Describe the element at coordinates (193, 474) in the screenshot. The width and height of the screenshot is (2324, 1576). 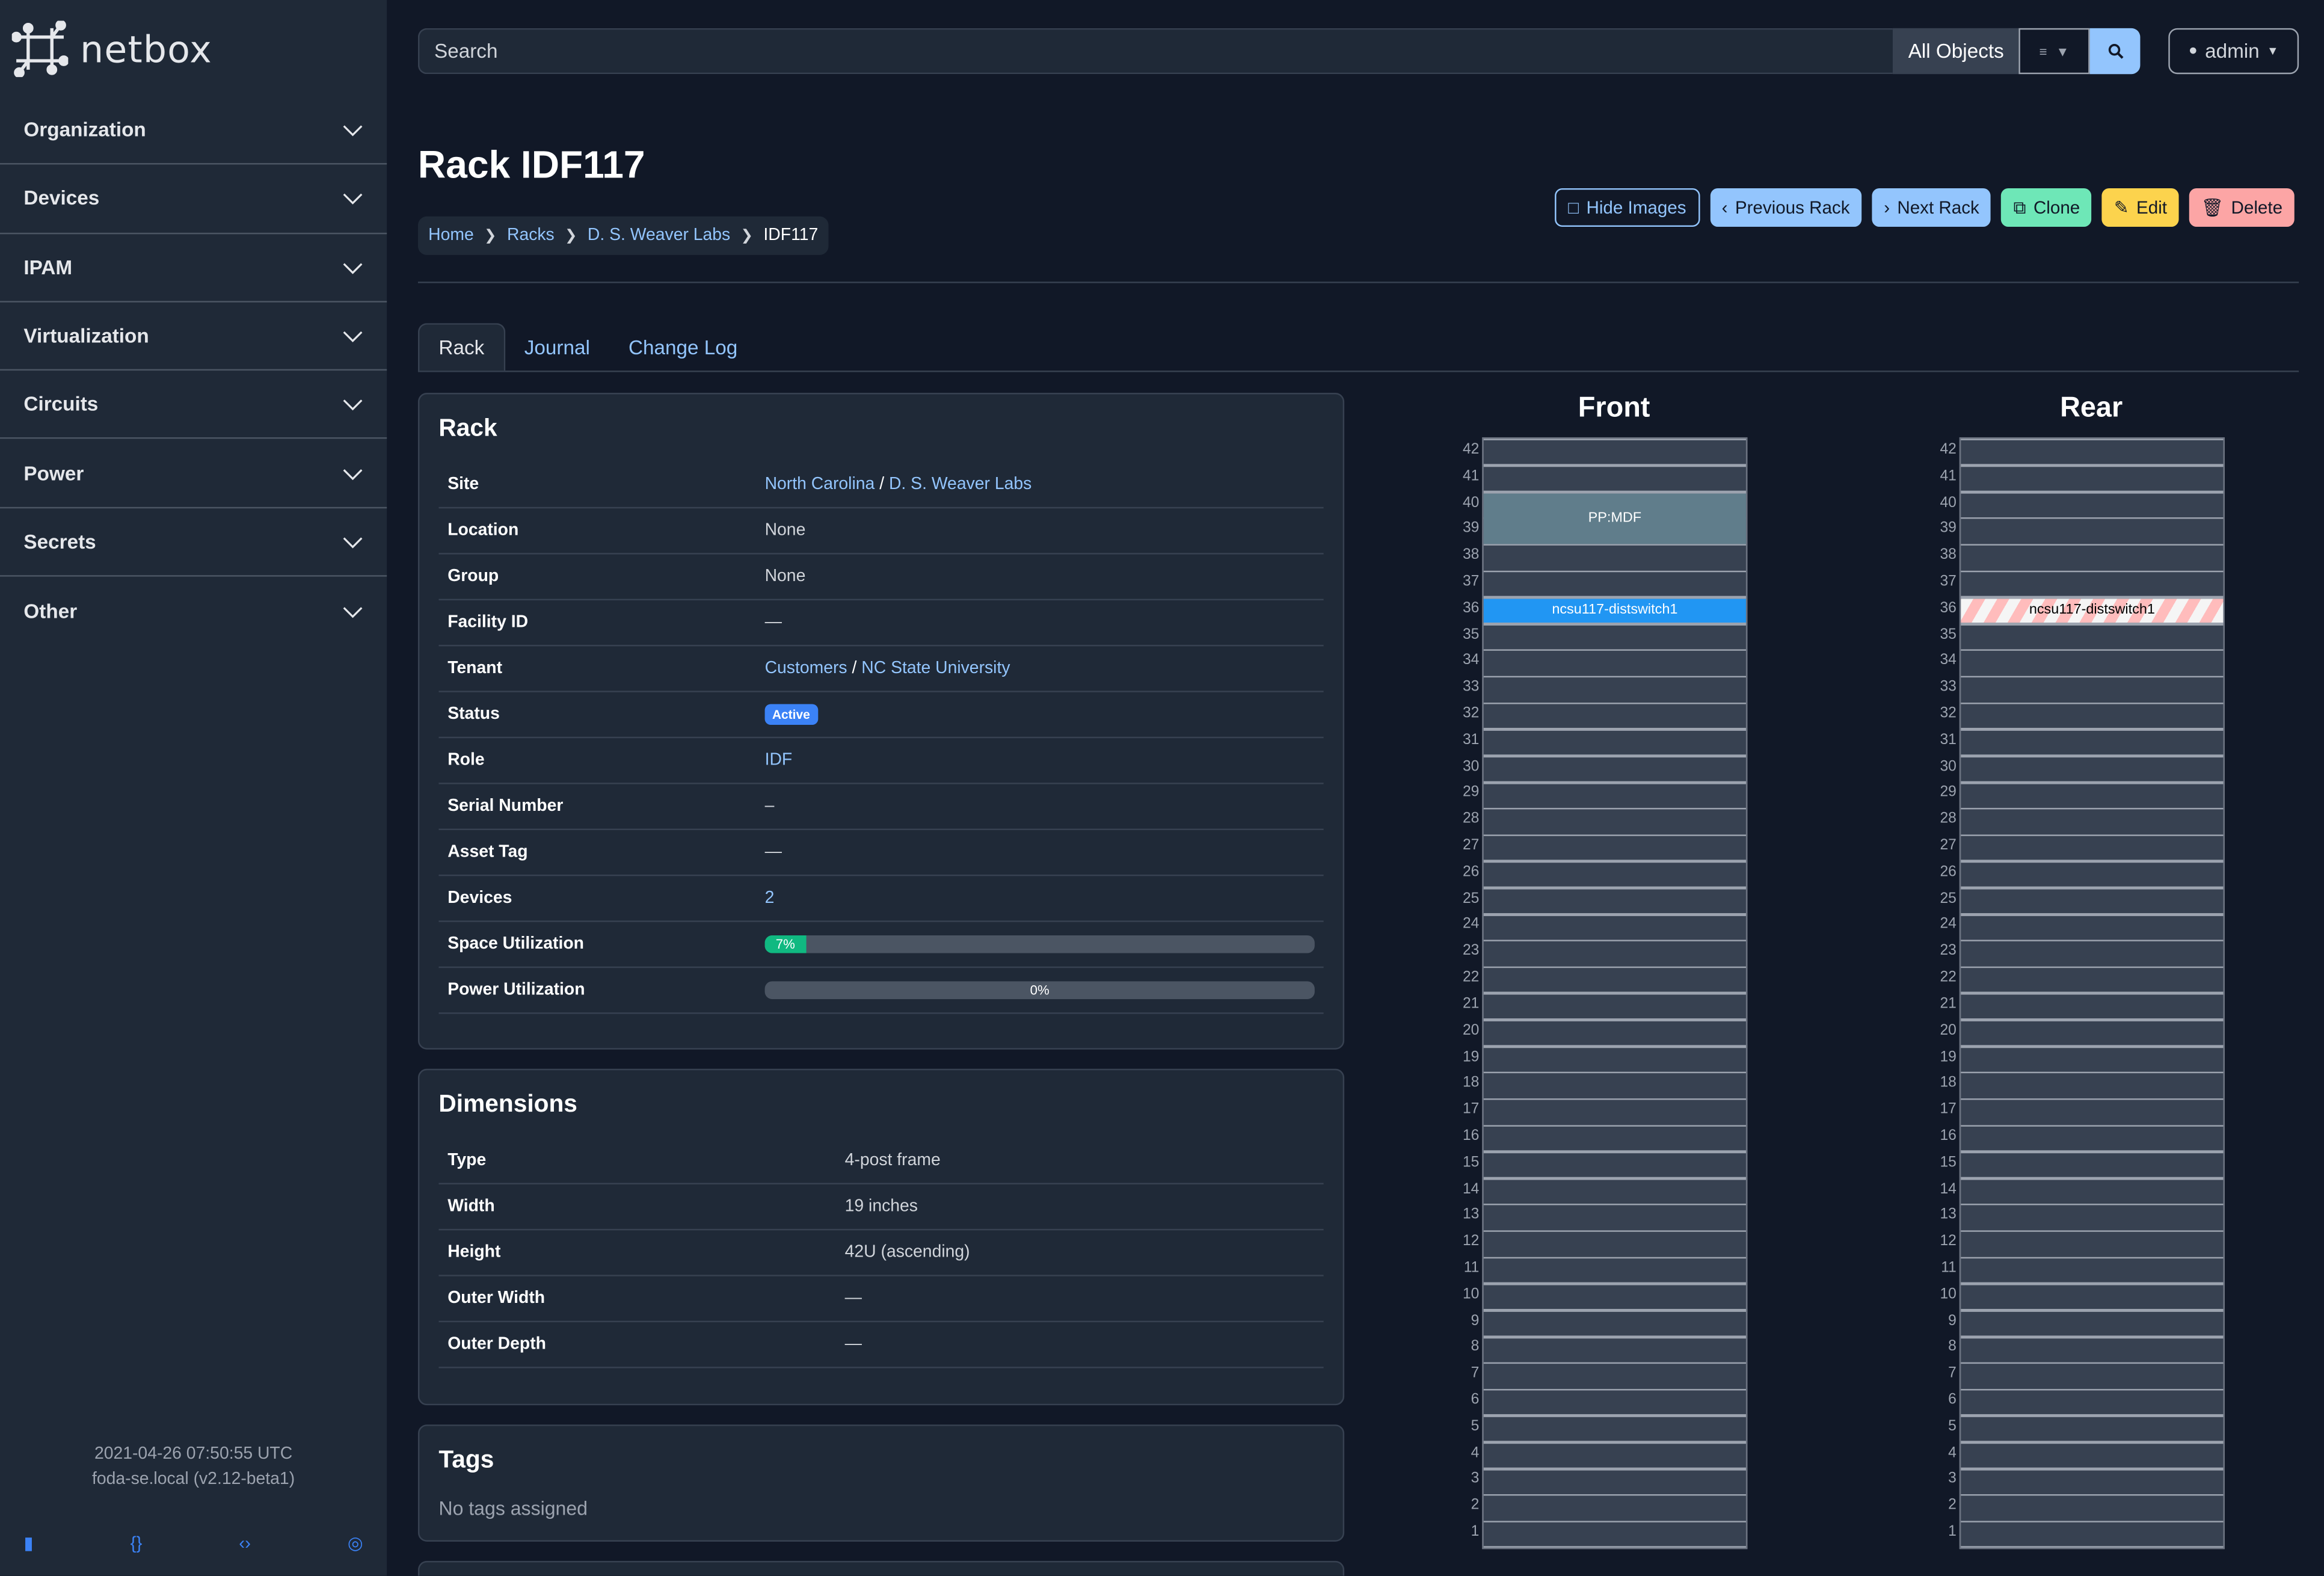
I see `sidebar-item-power: Power` at that location.